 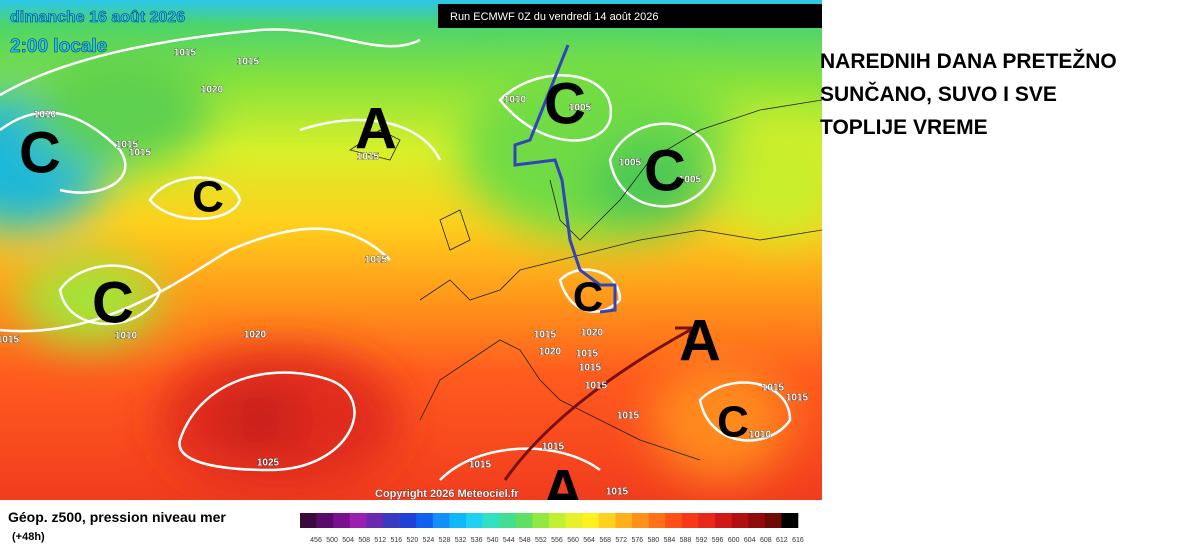 What do you see at coordinates (396, 540) in the screenshot?
I see `colorbar-label: 516` at bounding box center [396, 540].